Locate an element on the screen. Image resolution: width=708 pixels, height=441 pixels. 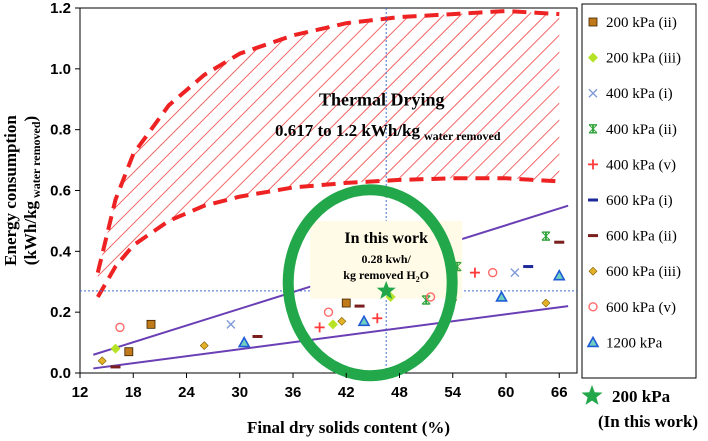
x-tick-label-9: 66 is located at coordinates (559, 392).